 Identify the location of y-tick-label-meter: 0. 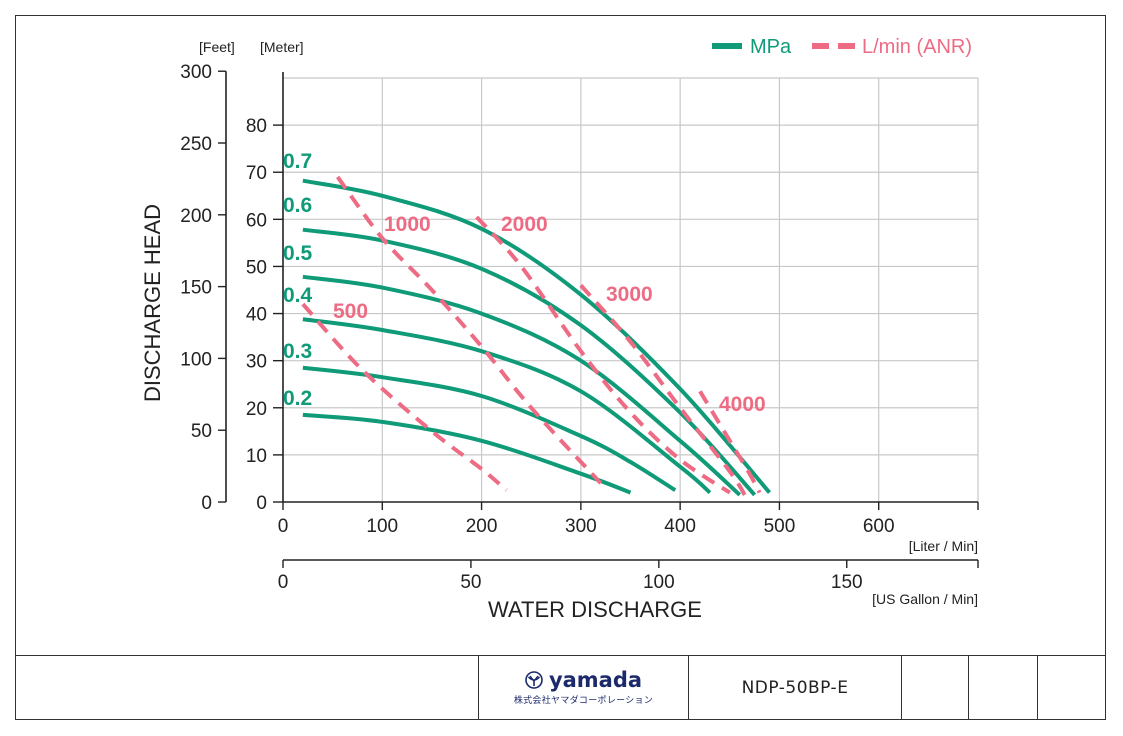
(261, 503).